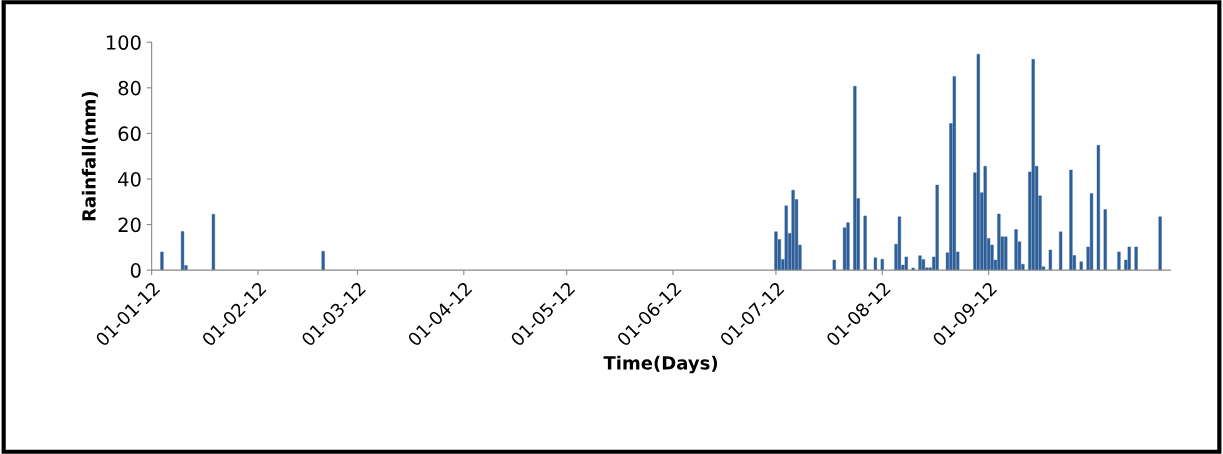  What do you see at coordinates (660, 364) in the screenshot?
I see `x-axis-title: Time(Days)` at bounding box center [660, 364].